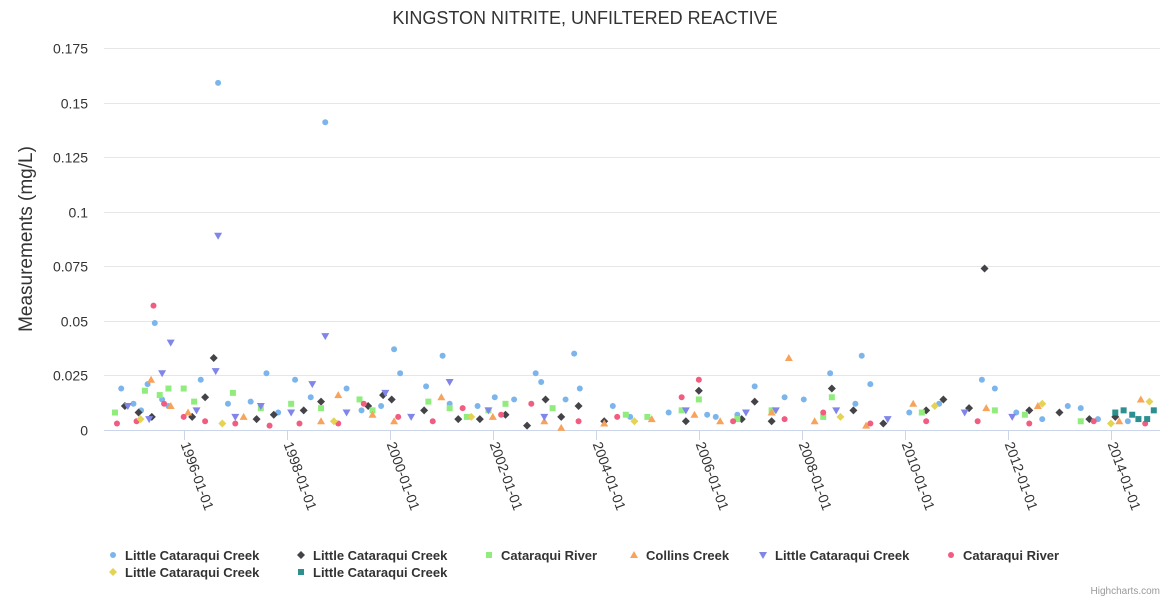  I want to click on legend-item: Cataraqui River, so click(541, 555).